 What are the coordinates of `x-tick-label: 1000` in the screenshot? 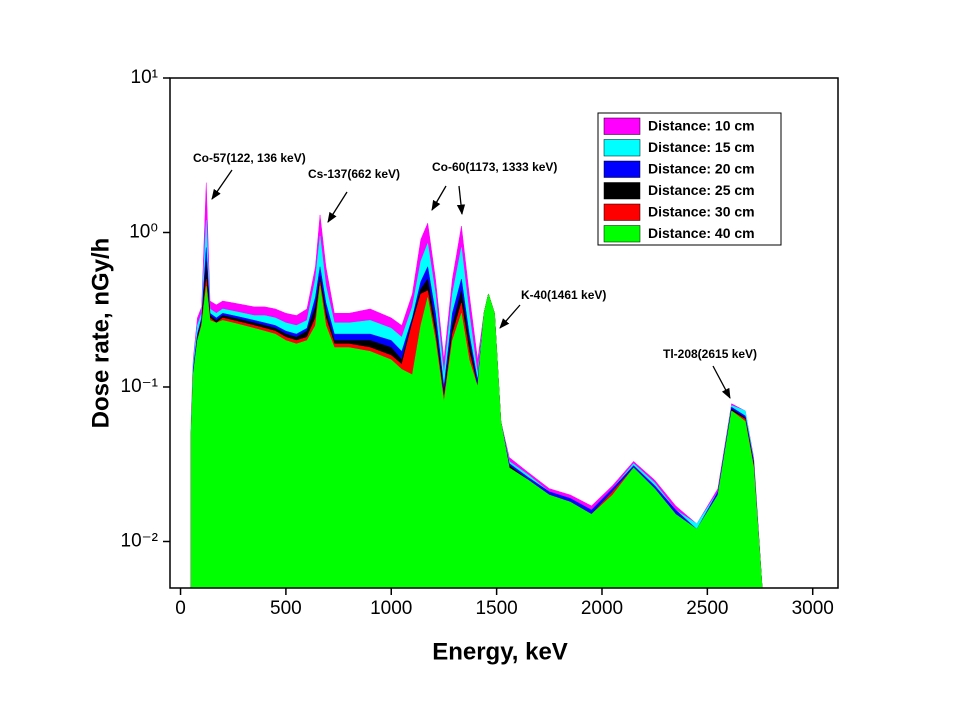 It's located at (391, 608).